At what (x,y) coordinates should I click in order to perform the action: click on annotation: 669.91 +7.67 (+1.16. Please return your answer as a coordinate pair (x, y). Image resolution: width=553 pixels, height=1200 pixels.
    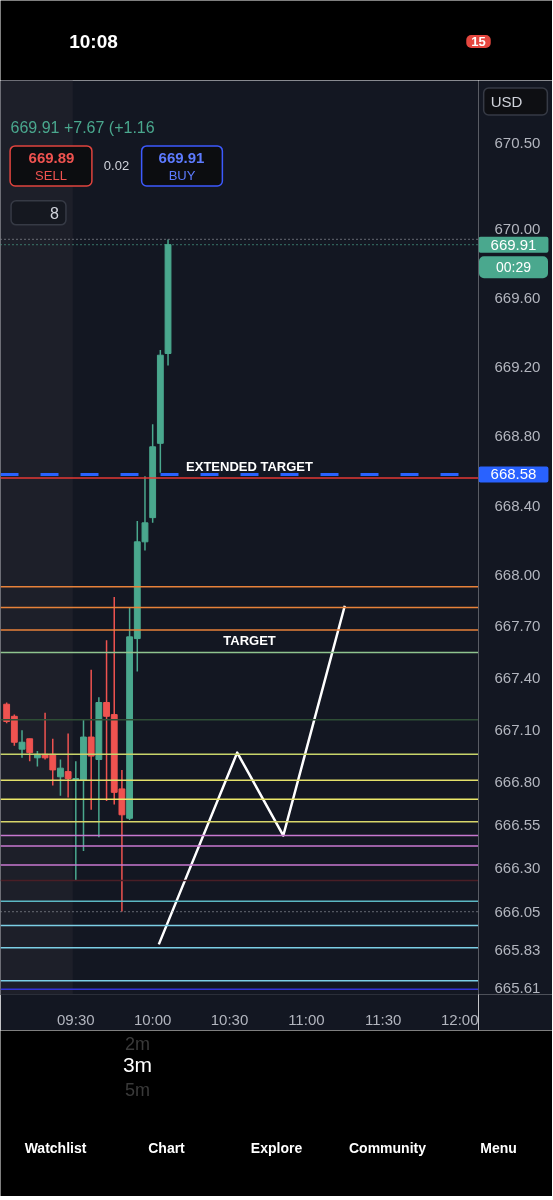
    Looking at the image, I should click on (82, 127).